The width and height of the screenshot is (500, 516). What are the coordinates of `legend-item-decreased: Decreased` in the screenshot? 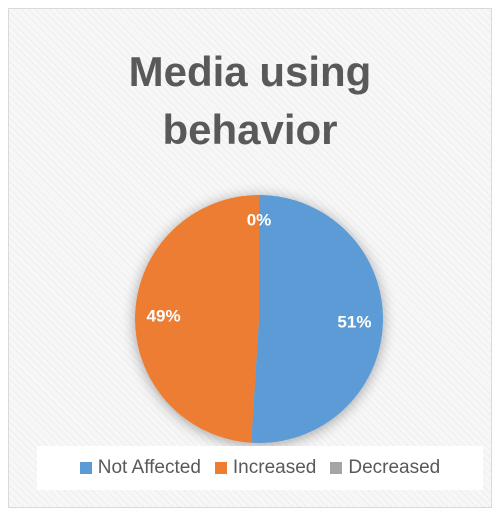 It's located at (385, 468).